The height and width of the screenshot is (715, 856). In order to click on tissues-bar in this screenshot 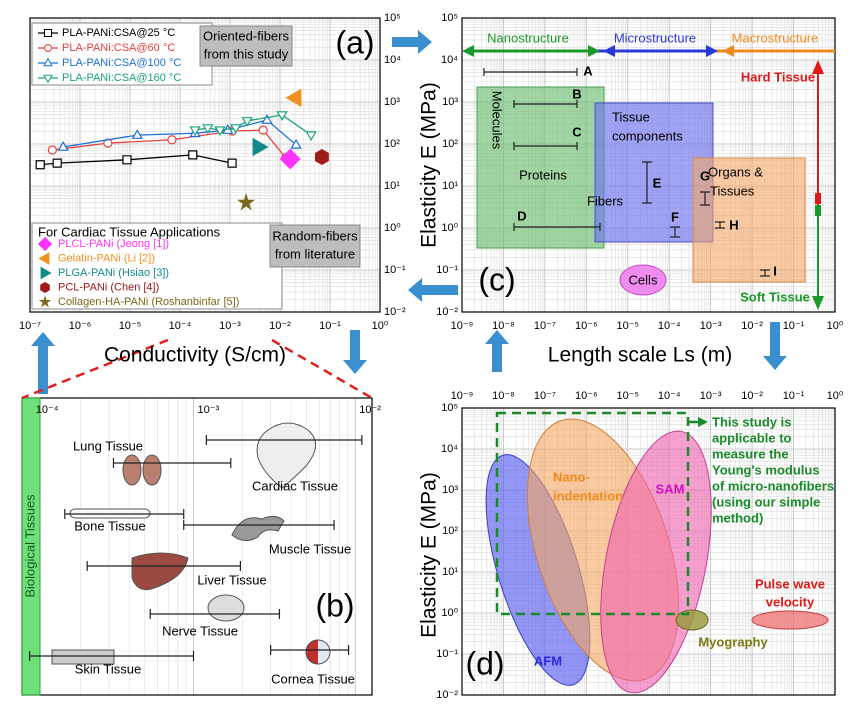, I will do `click(31, 546)`.